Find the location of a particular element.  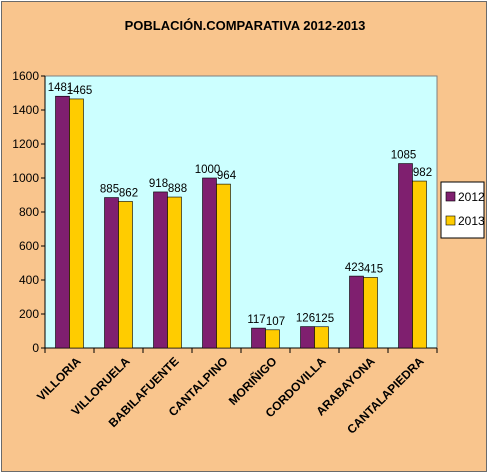

data-label: 107 is located at coordinates (275, 322).